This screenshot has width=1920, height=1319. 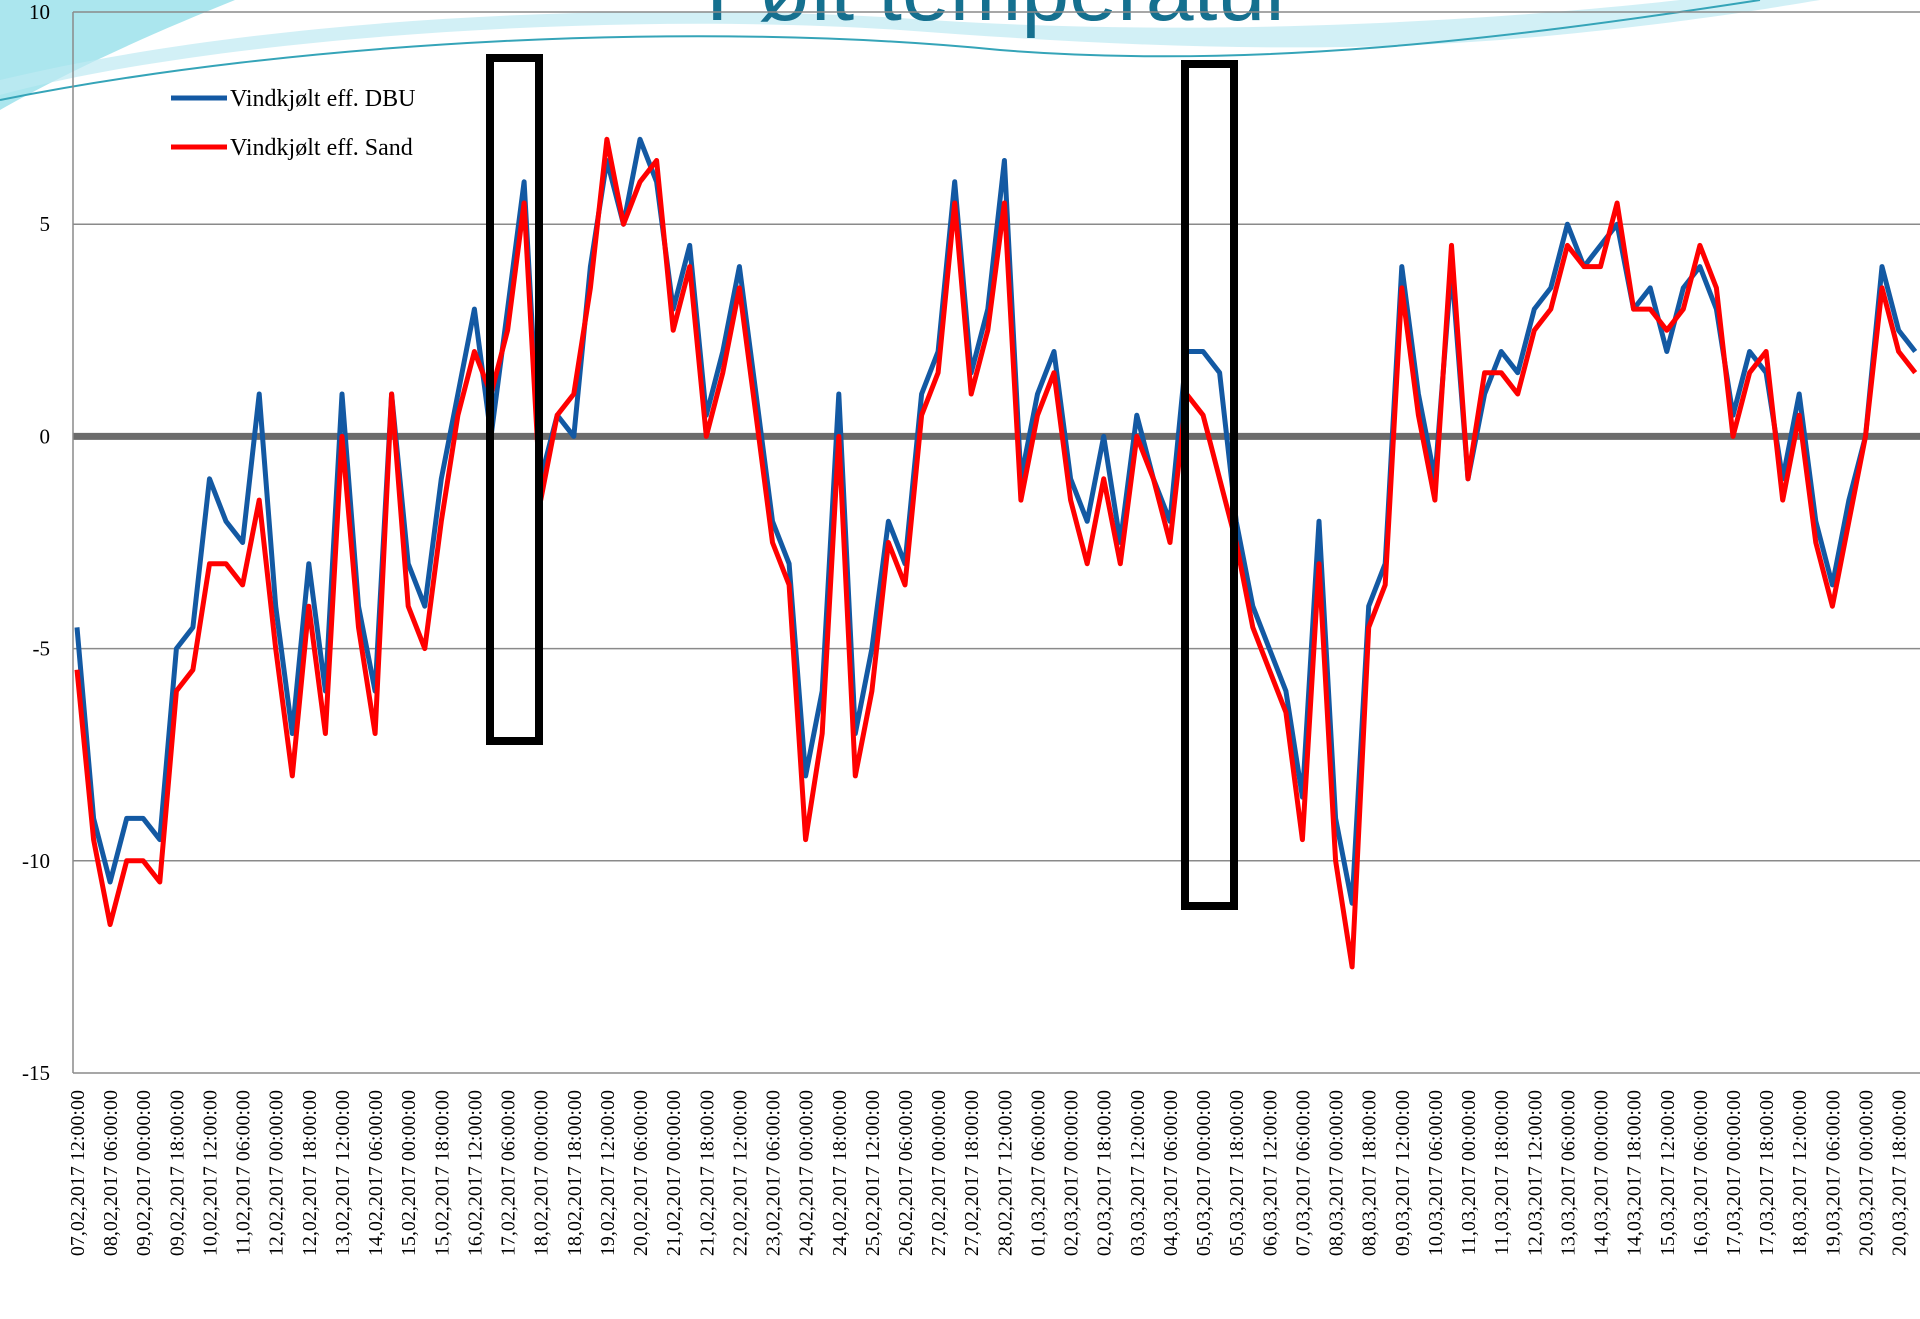 What do you see at coordinates (1138, 1173) in the screenshot?
I see `x-tick-label: 03,03,2017 12:00:00` at bounding box center [1138, 1173].